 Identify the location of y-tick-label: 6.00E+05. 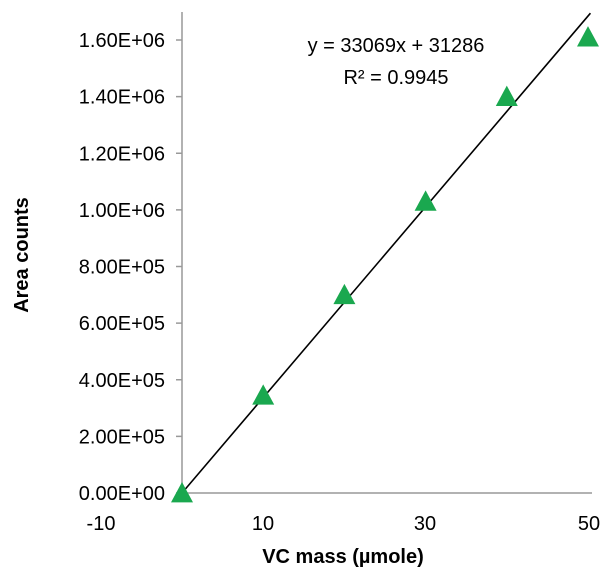
(122, 324).